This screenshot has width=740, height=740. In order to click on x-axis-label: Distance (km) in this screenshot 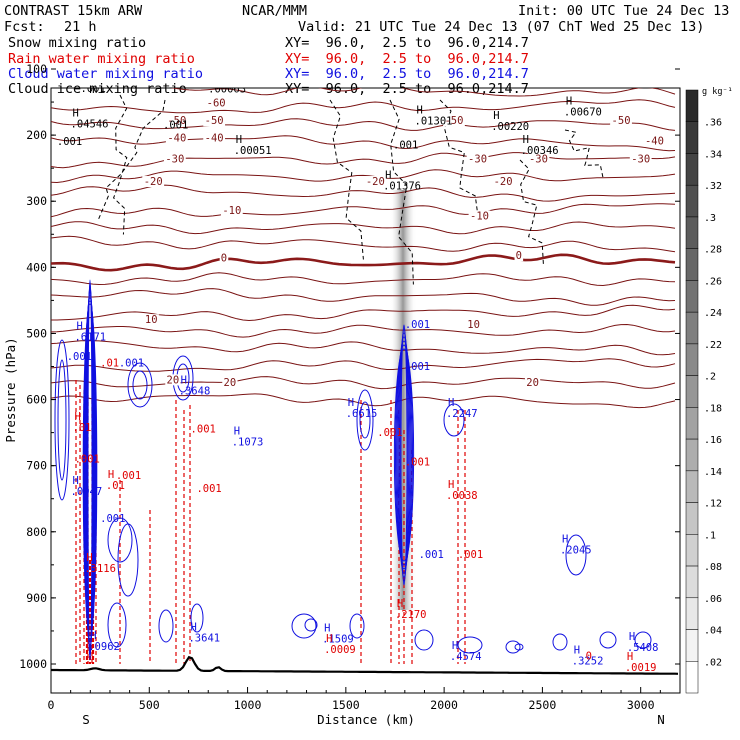, I will do `click(366, 719)`.